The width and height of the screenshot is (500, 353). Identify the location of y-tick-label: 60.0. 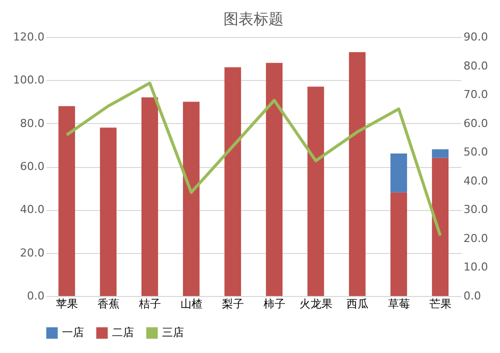
(32, 166).